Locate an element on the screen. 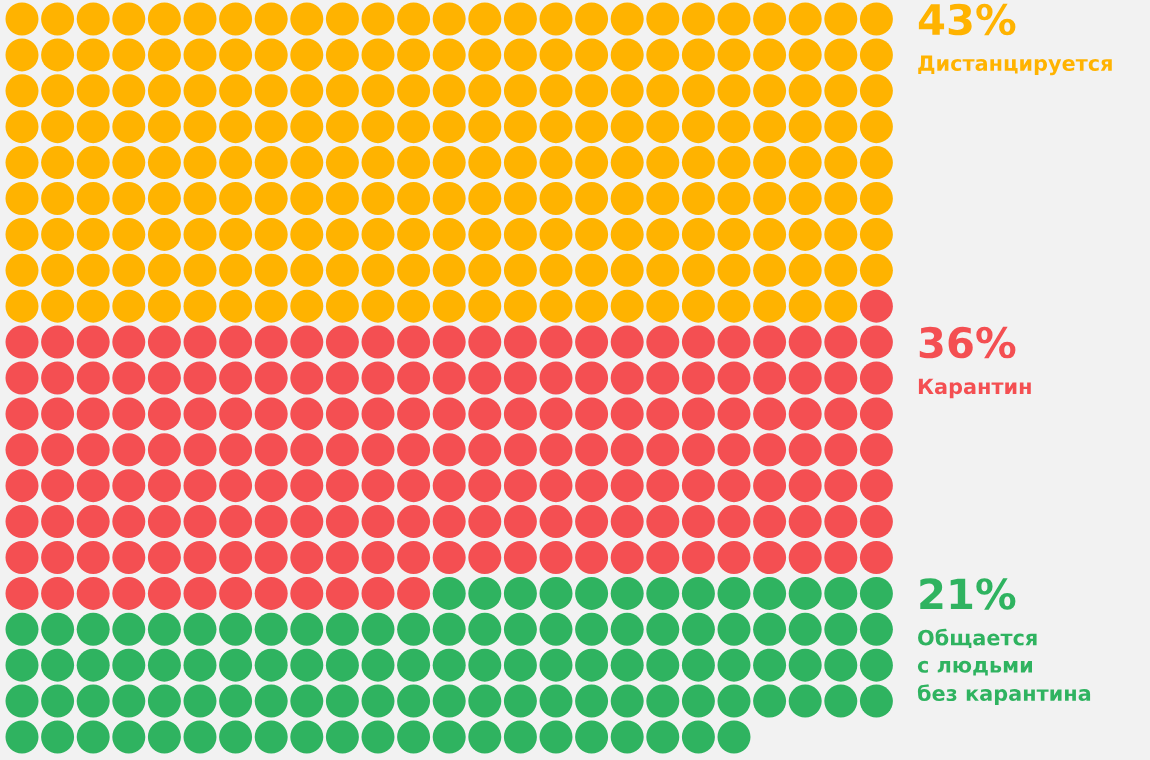 This screenshot has width=1150, height=760. category-label: Карантин is located at coordinates (974, 388).